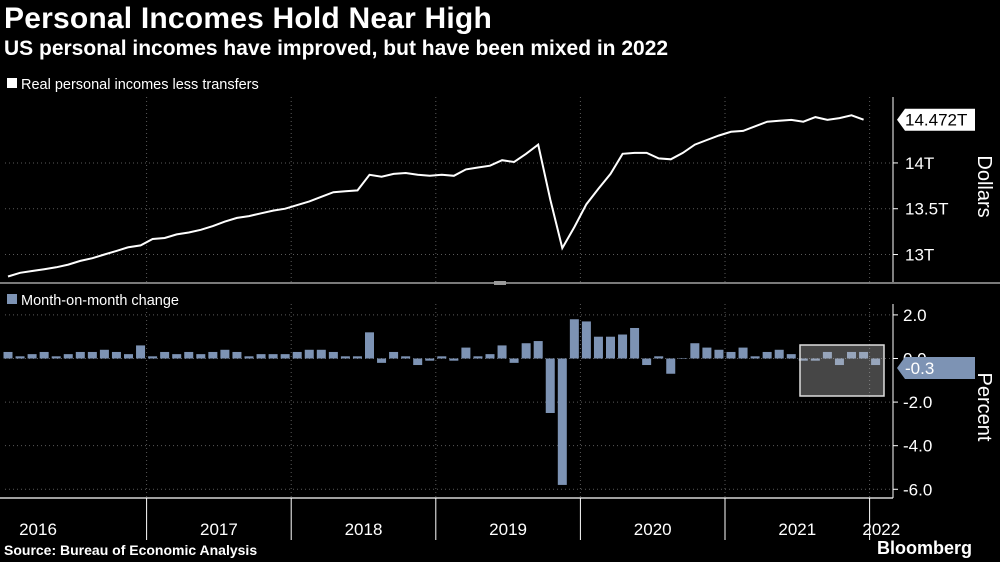 Image resolution: width=1000 pixels, height=562 pixels. I want to click on highlight-box-2022, so click(842, 370).